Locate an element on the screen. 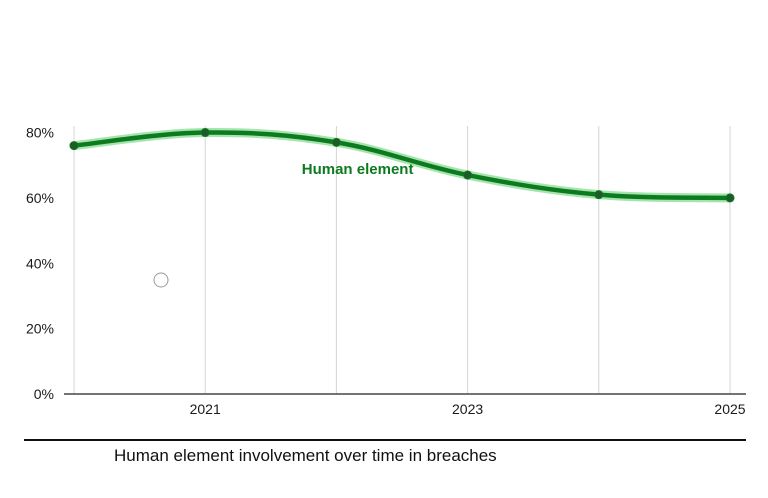 The image size is (768, 498). x-tick-label: 2021 is located at coordinates (205, 409).